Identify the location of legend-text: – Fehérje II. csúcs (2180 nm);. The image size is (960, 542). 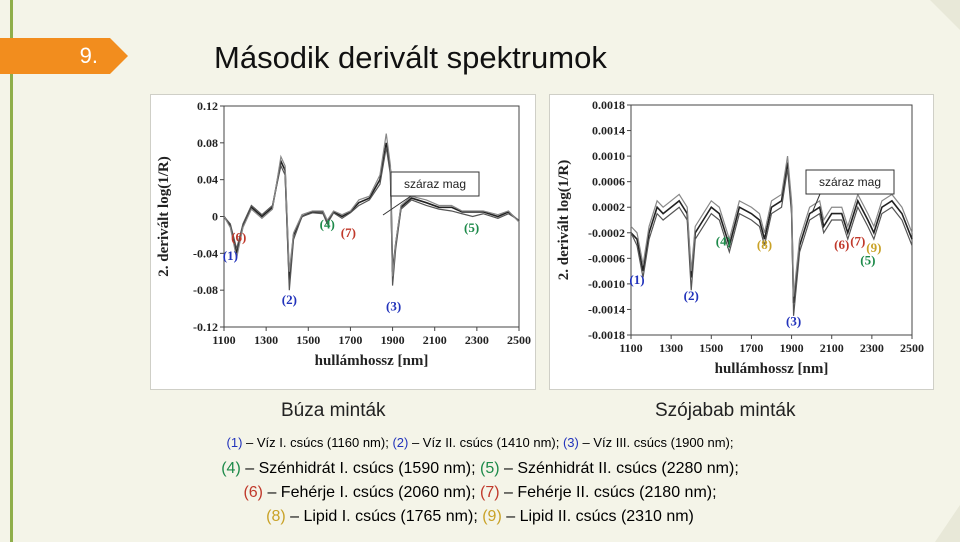
(608, 492).